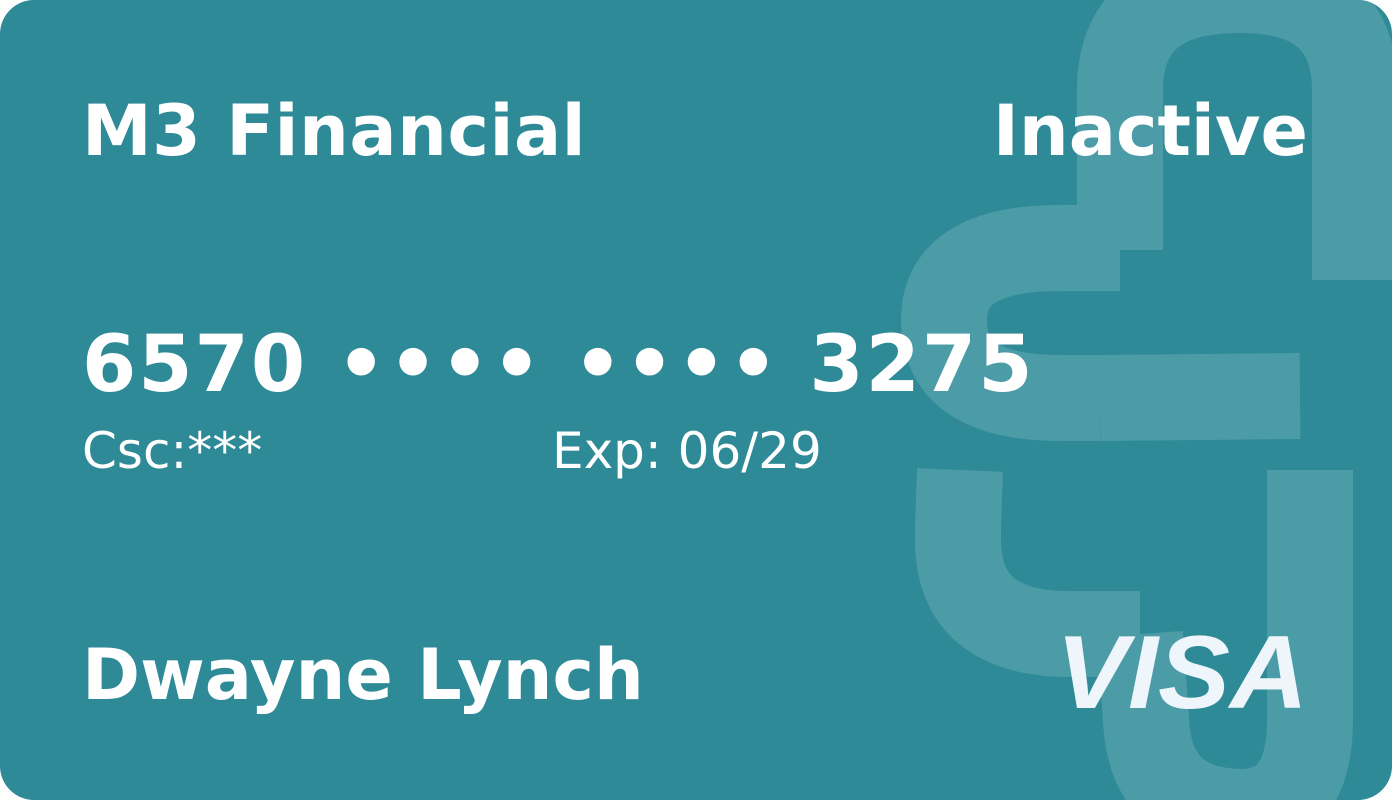 Image resolution: width=1392 pixels, height=800 pixels. Describe the element at coordinates (687, 451) in the screenshot. I see `card-expiry: Exp: 06/29` at that location.